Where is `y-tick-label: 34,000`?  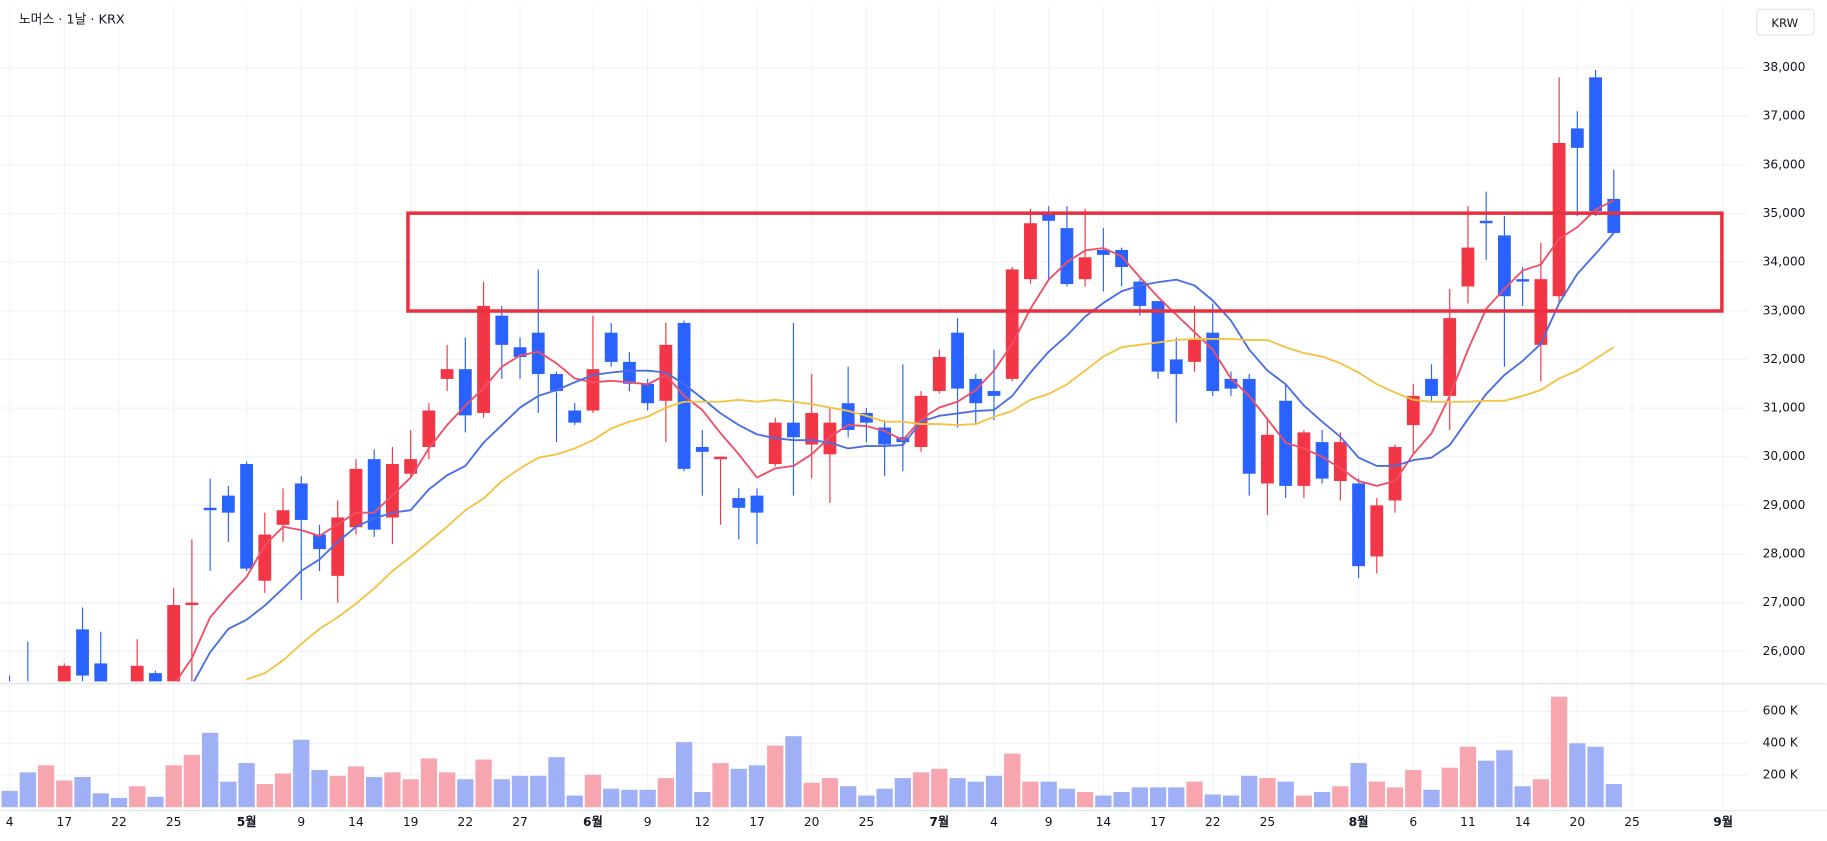
y-tick-label: 34,000 is located at coordinates (1784, 262).